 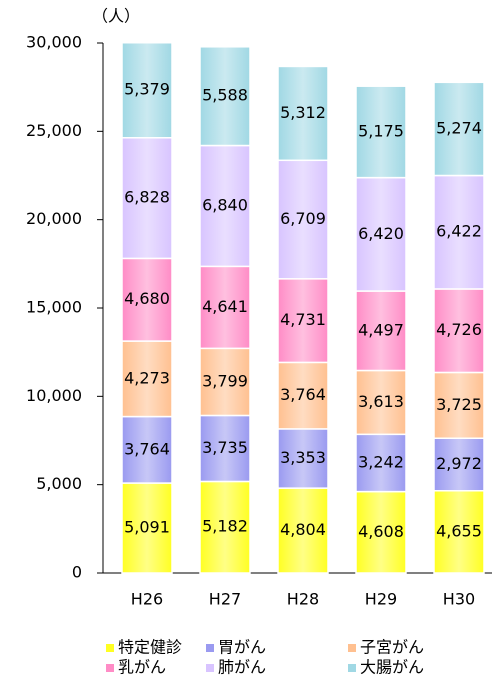 I want to click on legend-label: 大腸がん, so click(x=392, y=667).